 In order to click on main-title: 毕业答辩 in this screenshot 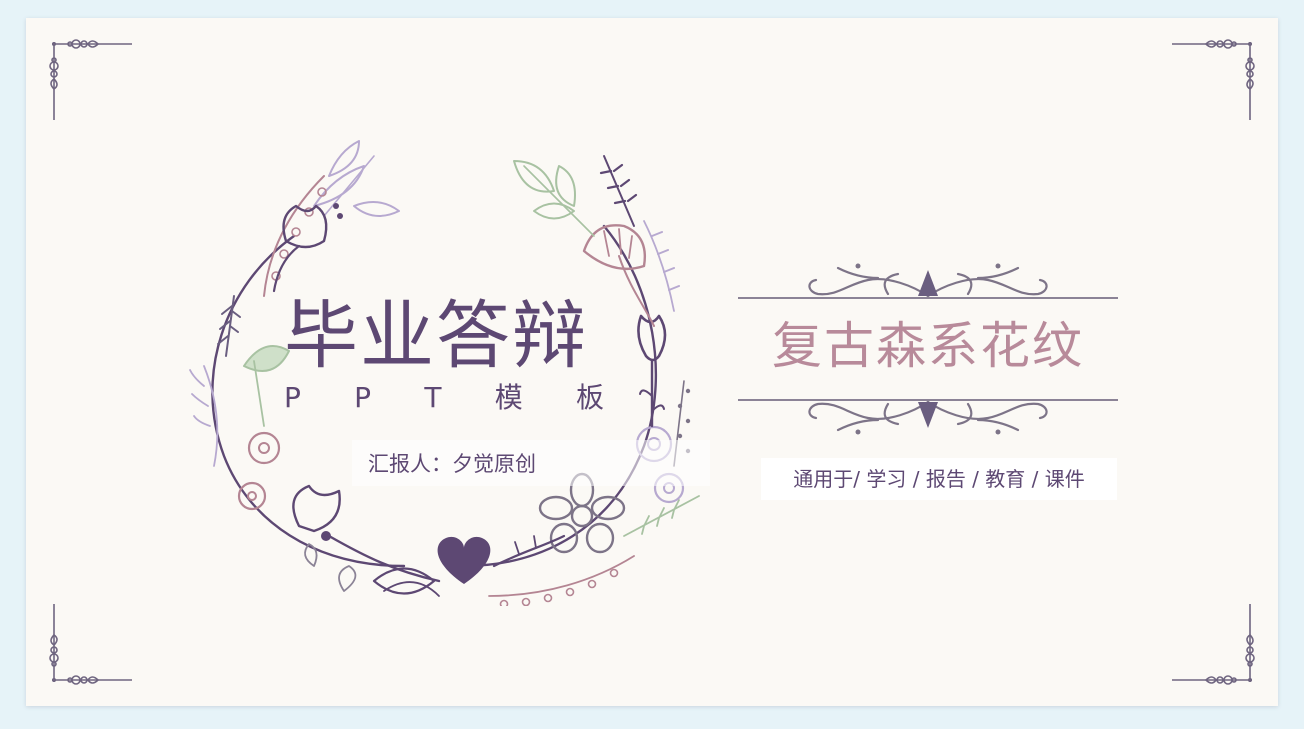, I will do `click(436, 336)`.